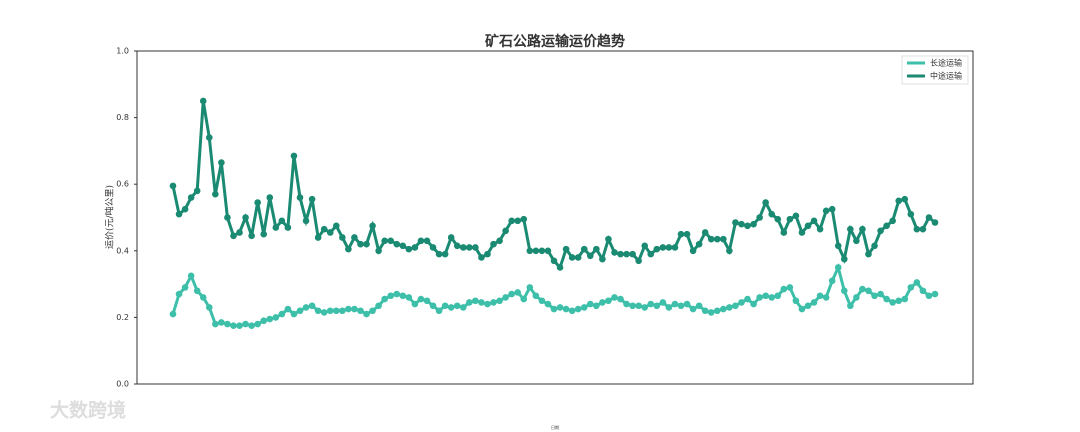 This screenshot has width=1080, height=432. Describe the element at coordinates (946, 76) in the screenshot. I see `legend-label: 中途运输` at that location.